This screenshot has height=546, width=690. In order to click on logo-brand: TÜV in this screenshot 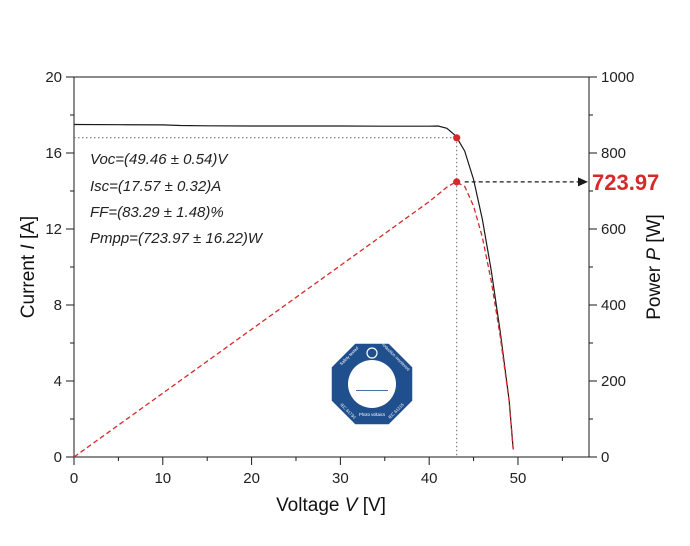, I will do `click(372, 381)`.